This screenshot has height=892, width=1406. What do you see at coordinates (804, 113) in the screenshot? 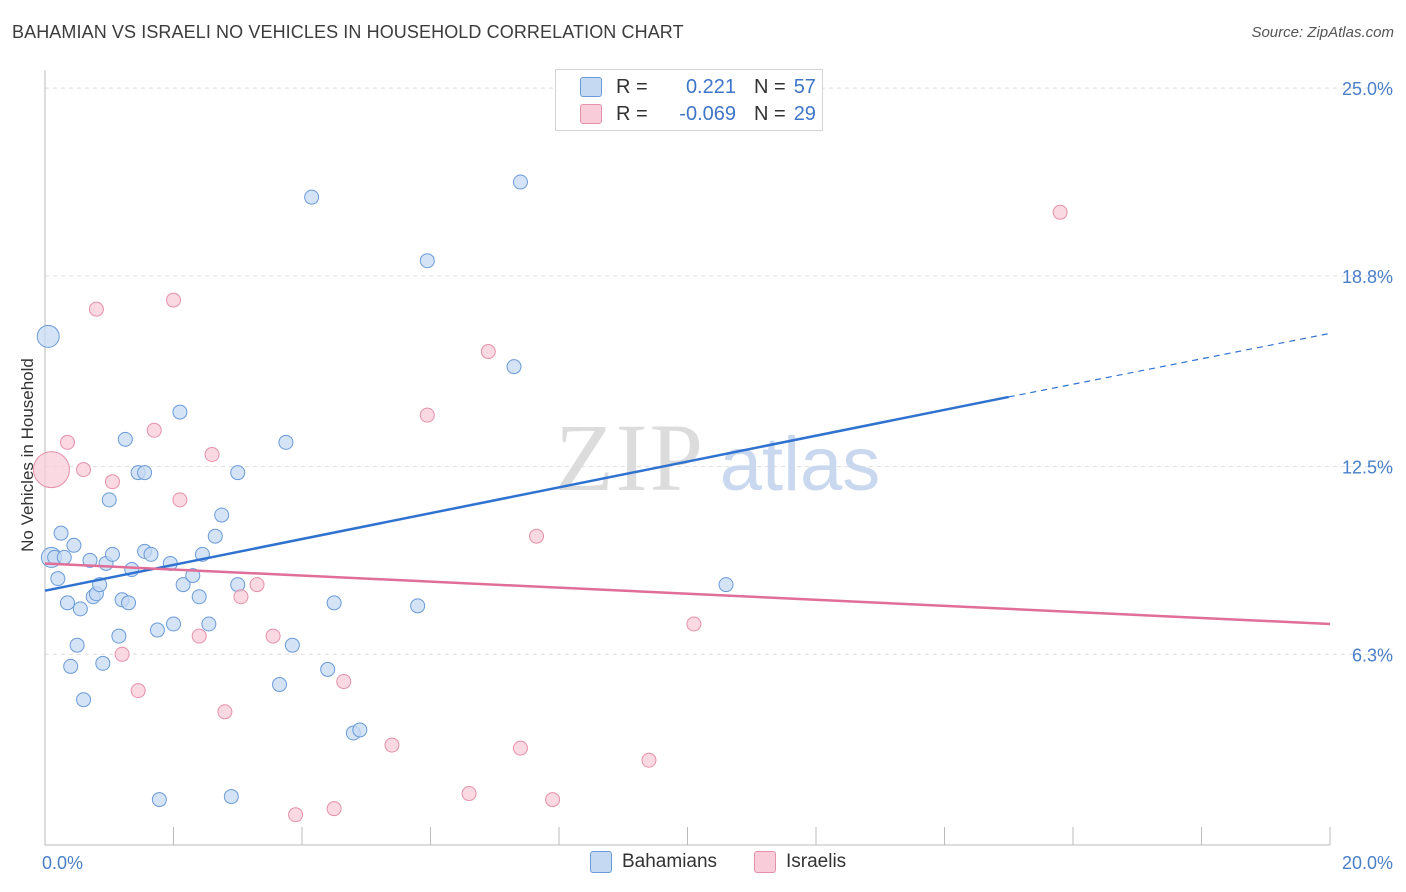
I see `n-value: 29` at bounding box center [804, 113].